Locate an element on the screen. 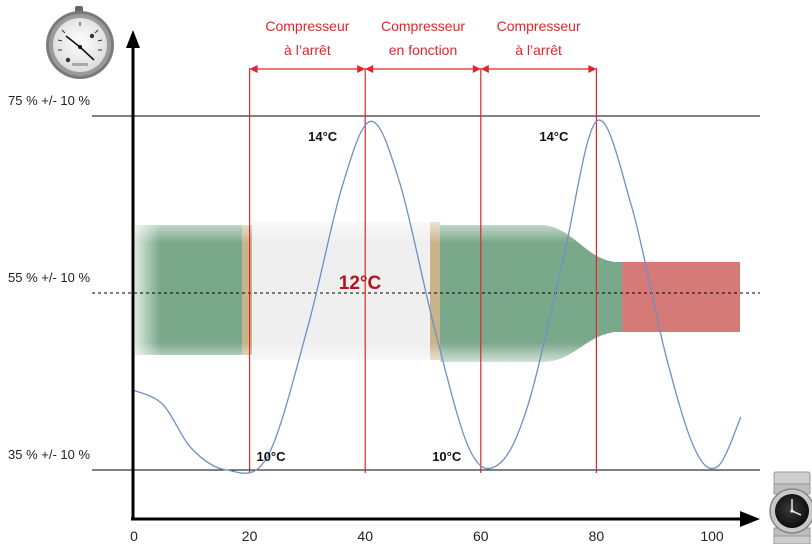 This screenshot has width=812, height=544. temperature-annotation-0: 14°C is located at coordinates (323, 136).